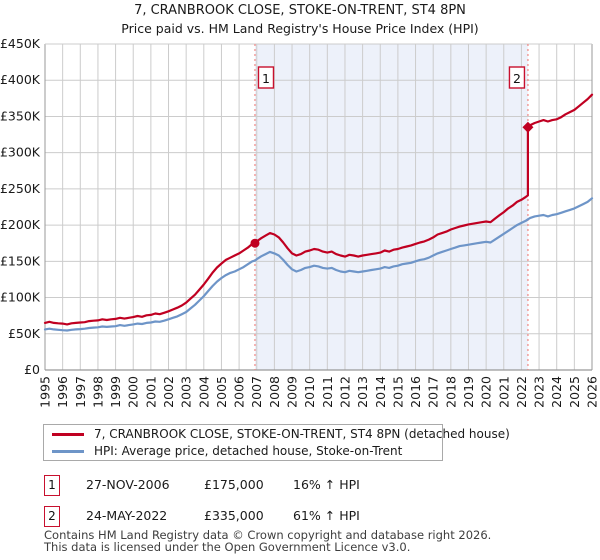 The image size is (600, 560). I want to click on y-tick-label: £350K, so click(20, 115).